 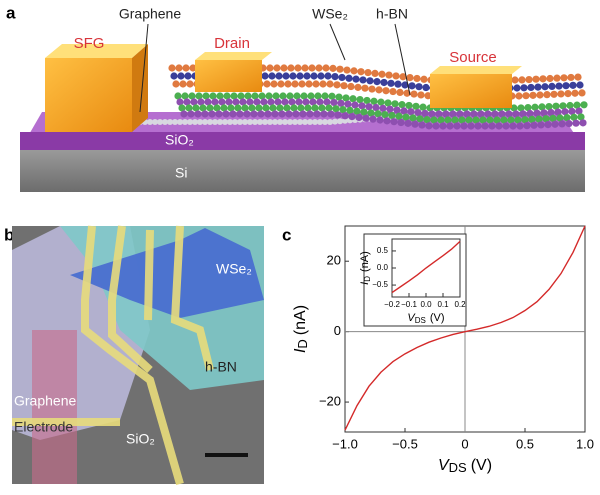 I want to click on sio2-label: SiO₂, so click(x=179, y=140).